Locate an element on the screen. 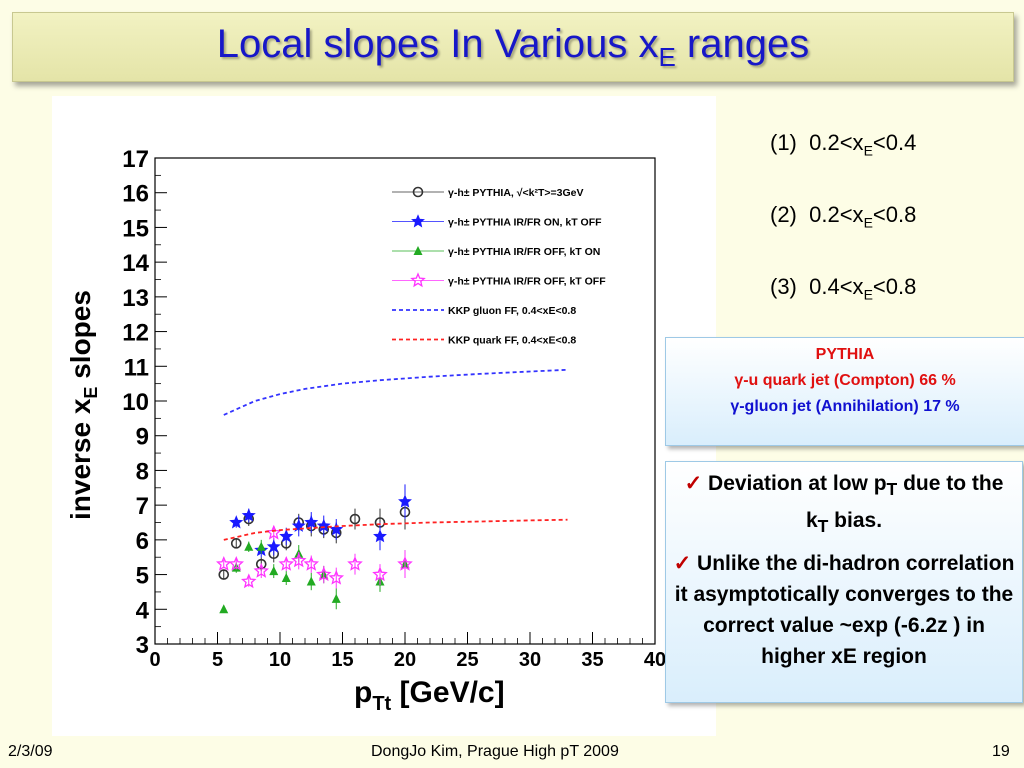 The image size is (1024, 768). slide-title: Local slopes In Various xE ranges is located at coordinates (513, 47).